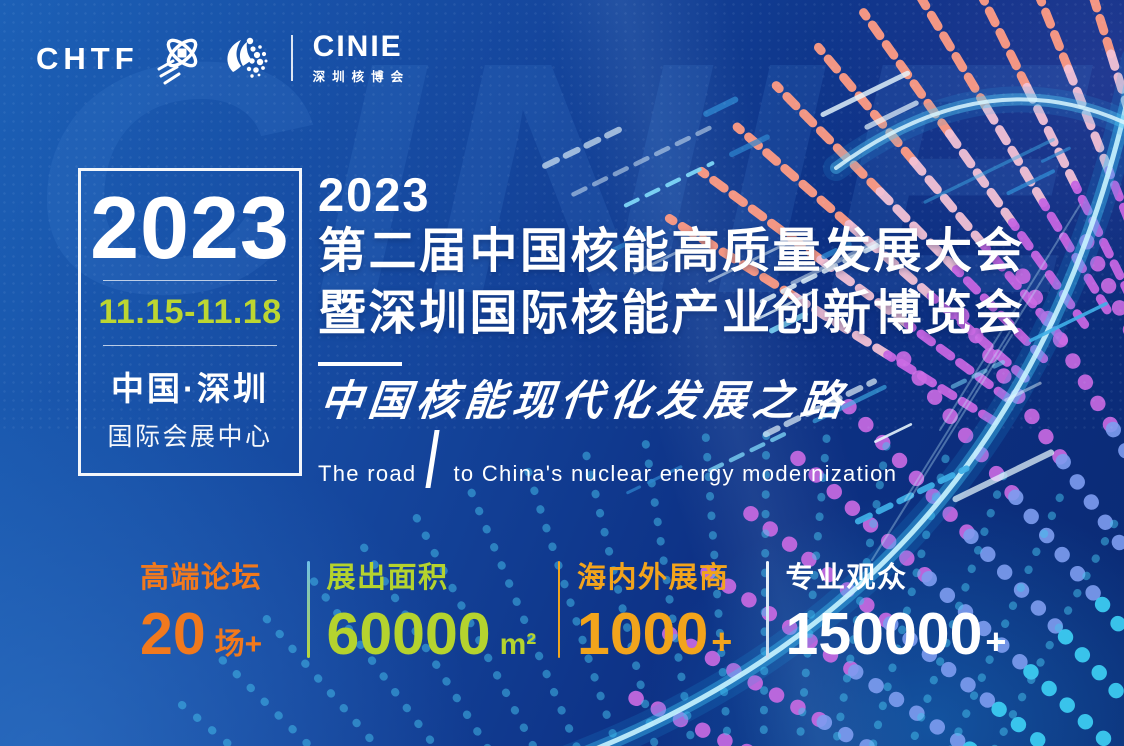 This screenshot has width=1124, height=746. I want to click on stat-exhibitors: 海内外展商 1000 +, so click(663, 609).